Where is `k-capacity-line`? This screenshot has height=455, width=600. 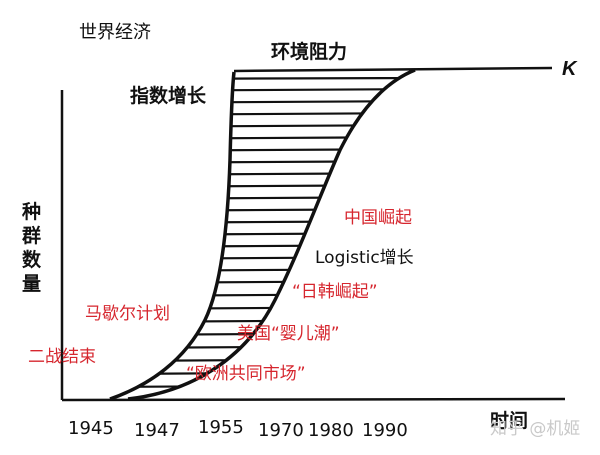 k-capacity-line is located at coordinates (393, 69).